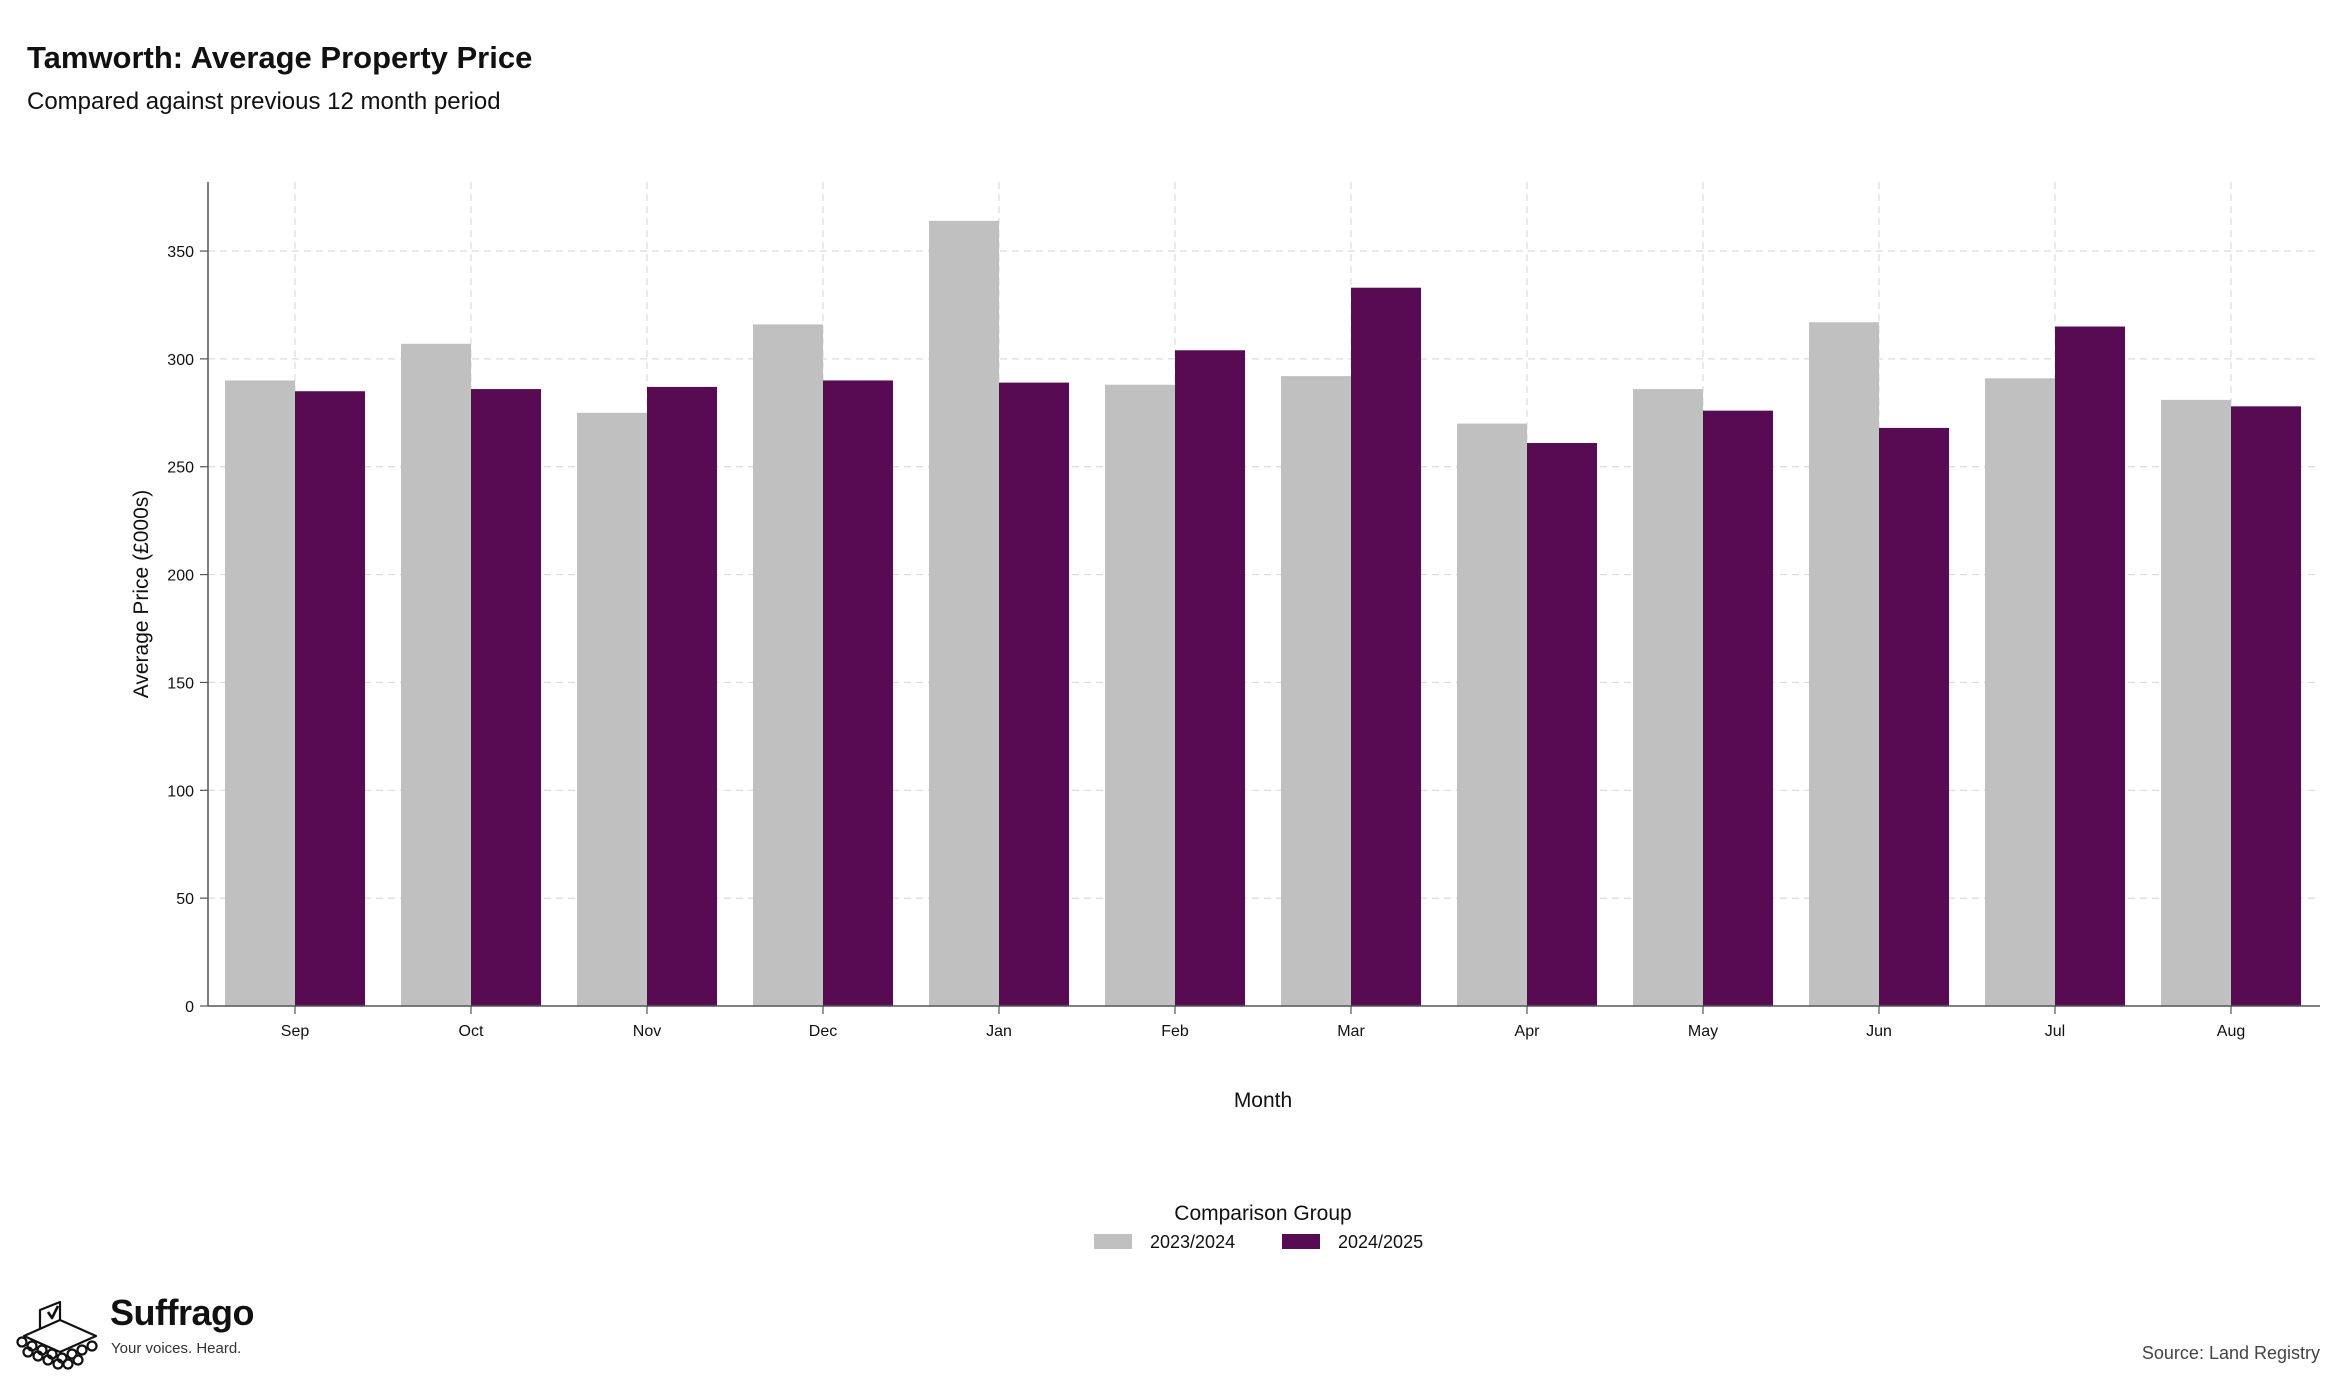  What do you see at coordinates (180, 252) in the screenshot?
I see `y-tick-label: 350` at bounding box center [180, 252].